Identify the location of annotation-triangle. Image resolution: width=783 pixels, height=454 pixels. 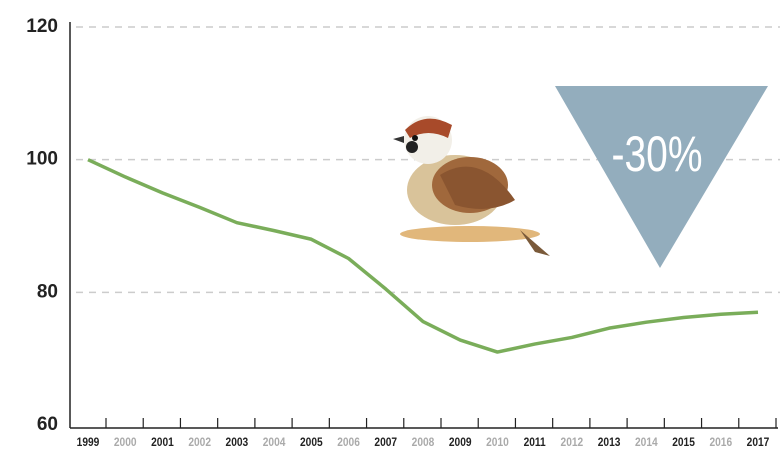
(661, 177).